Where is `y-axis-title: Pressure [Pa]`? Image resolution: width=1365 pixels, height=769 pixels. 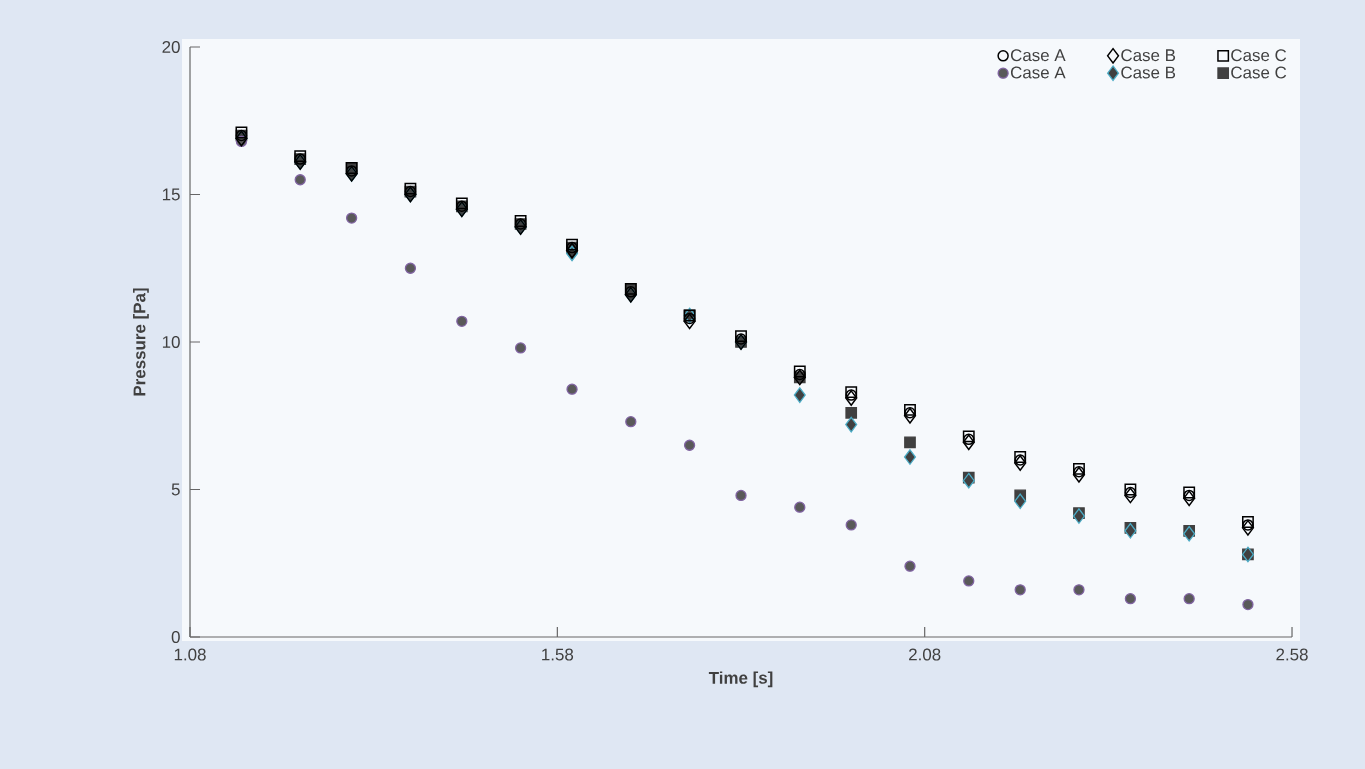 y-axis-title: Pressure [Pa] is located at coordinates (141, 342).